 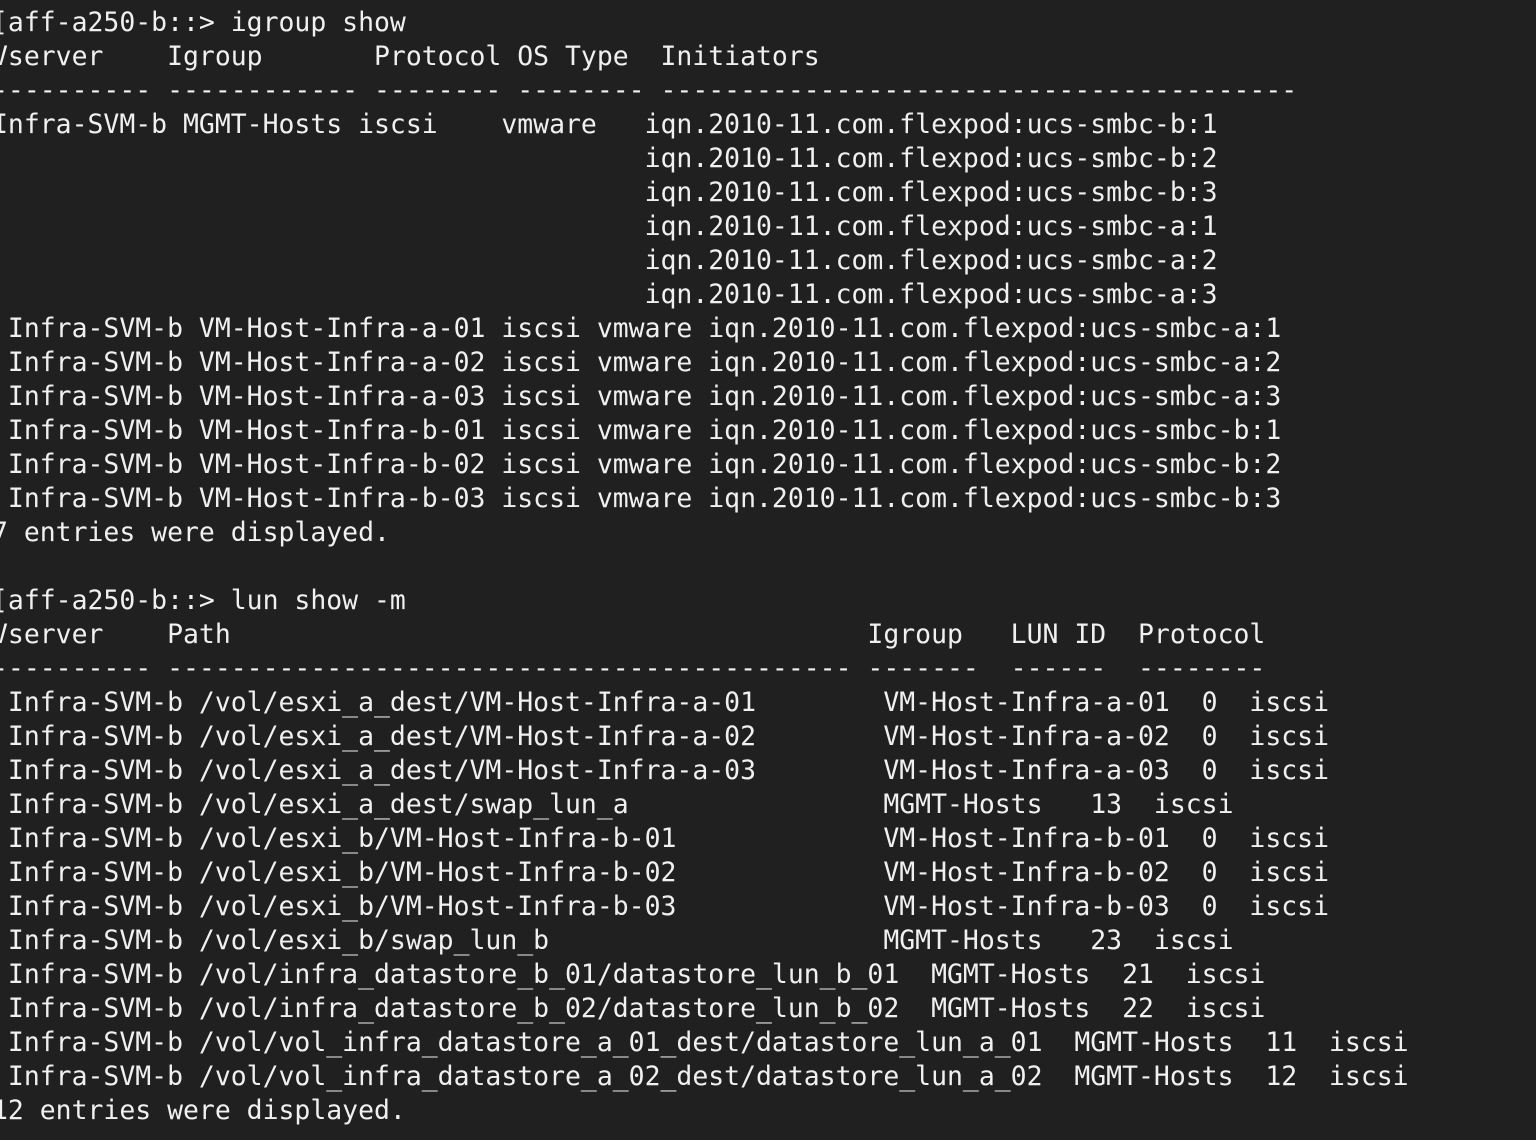 What do you see at coordinates (633, 634) in the screenshot?
I see `terminal-line: Vserver Path Igroup LUN ID Protocol` at bounding box center [633, 634].